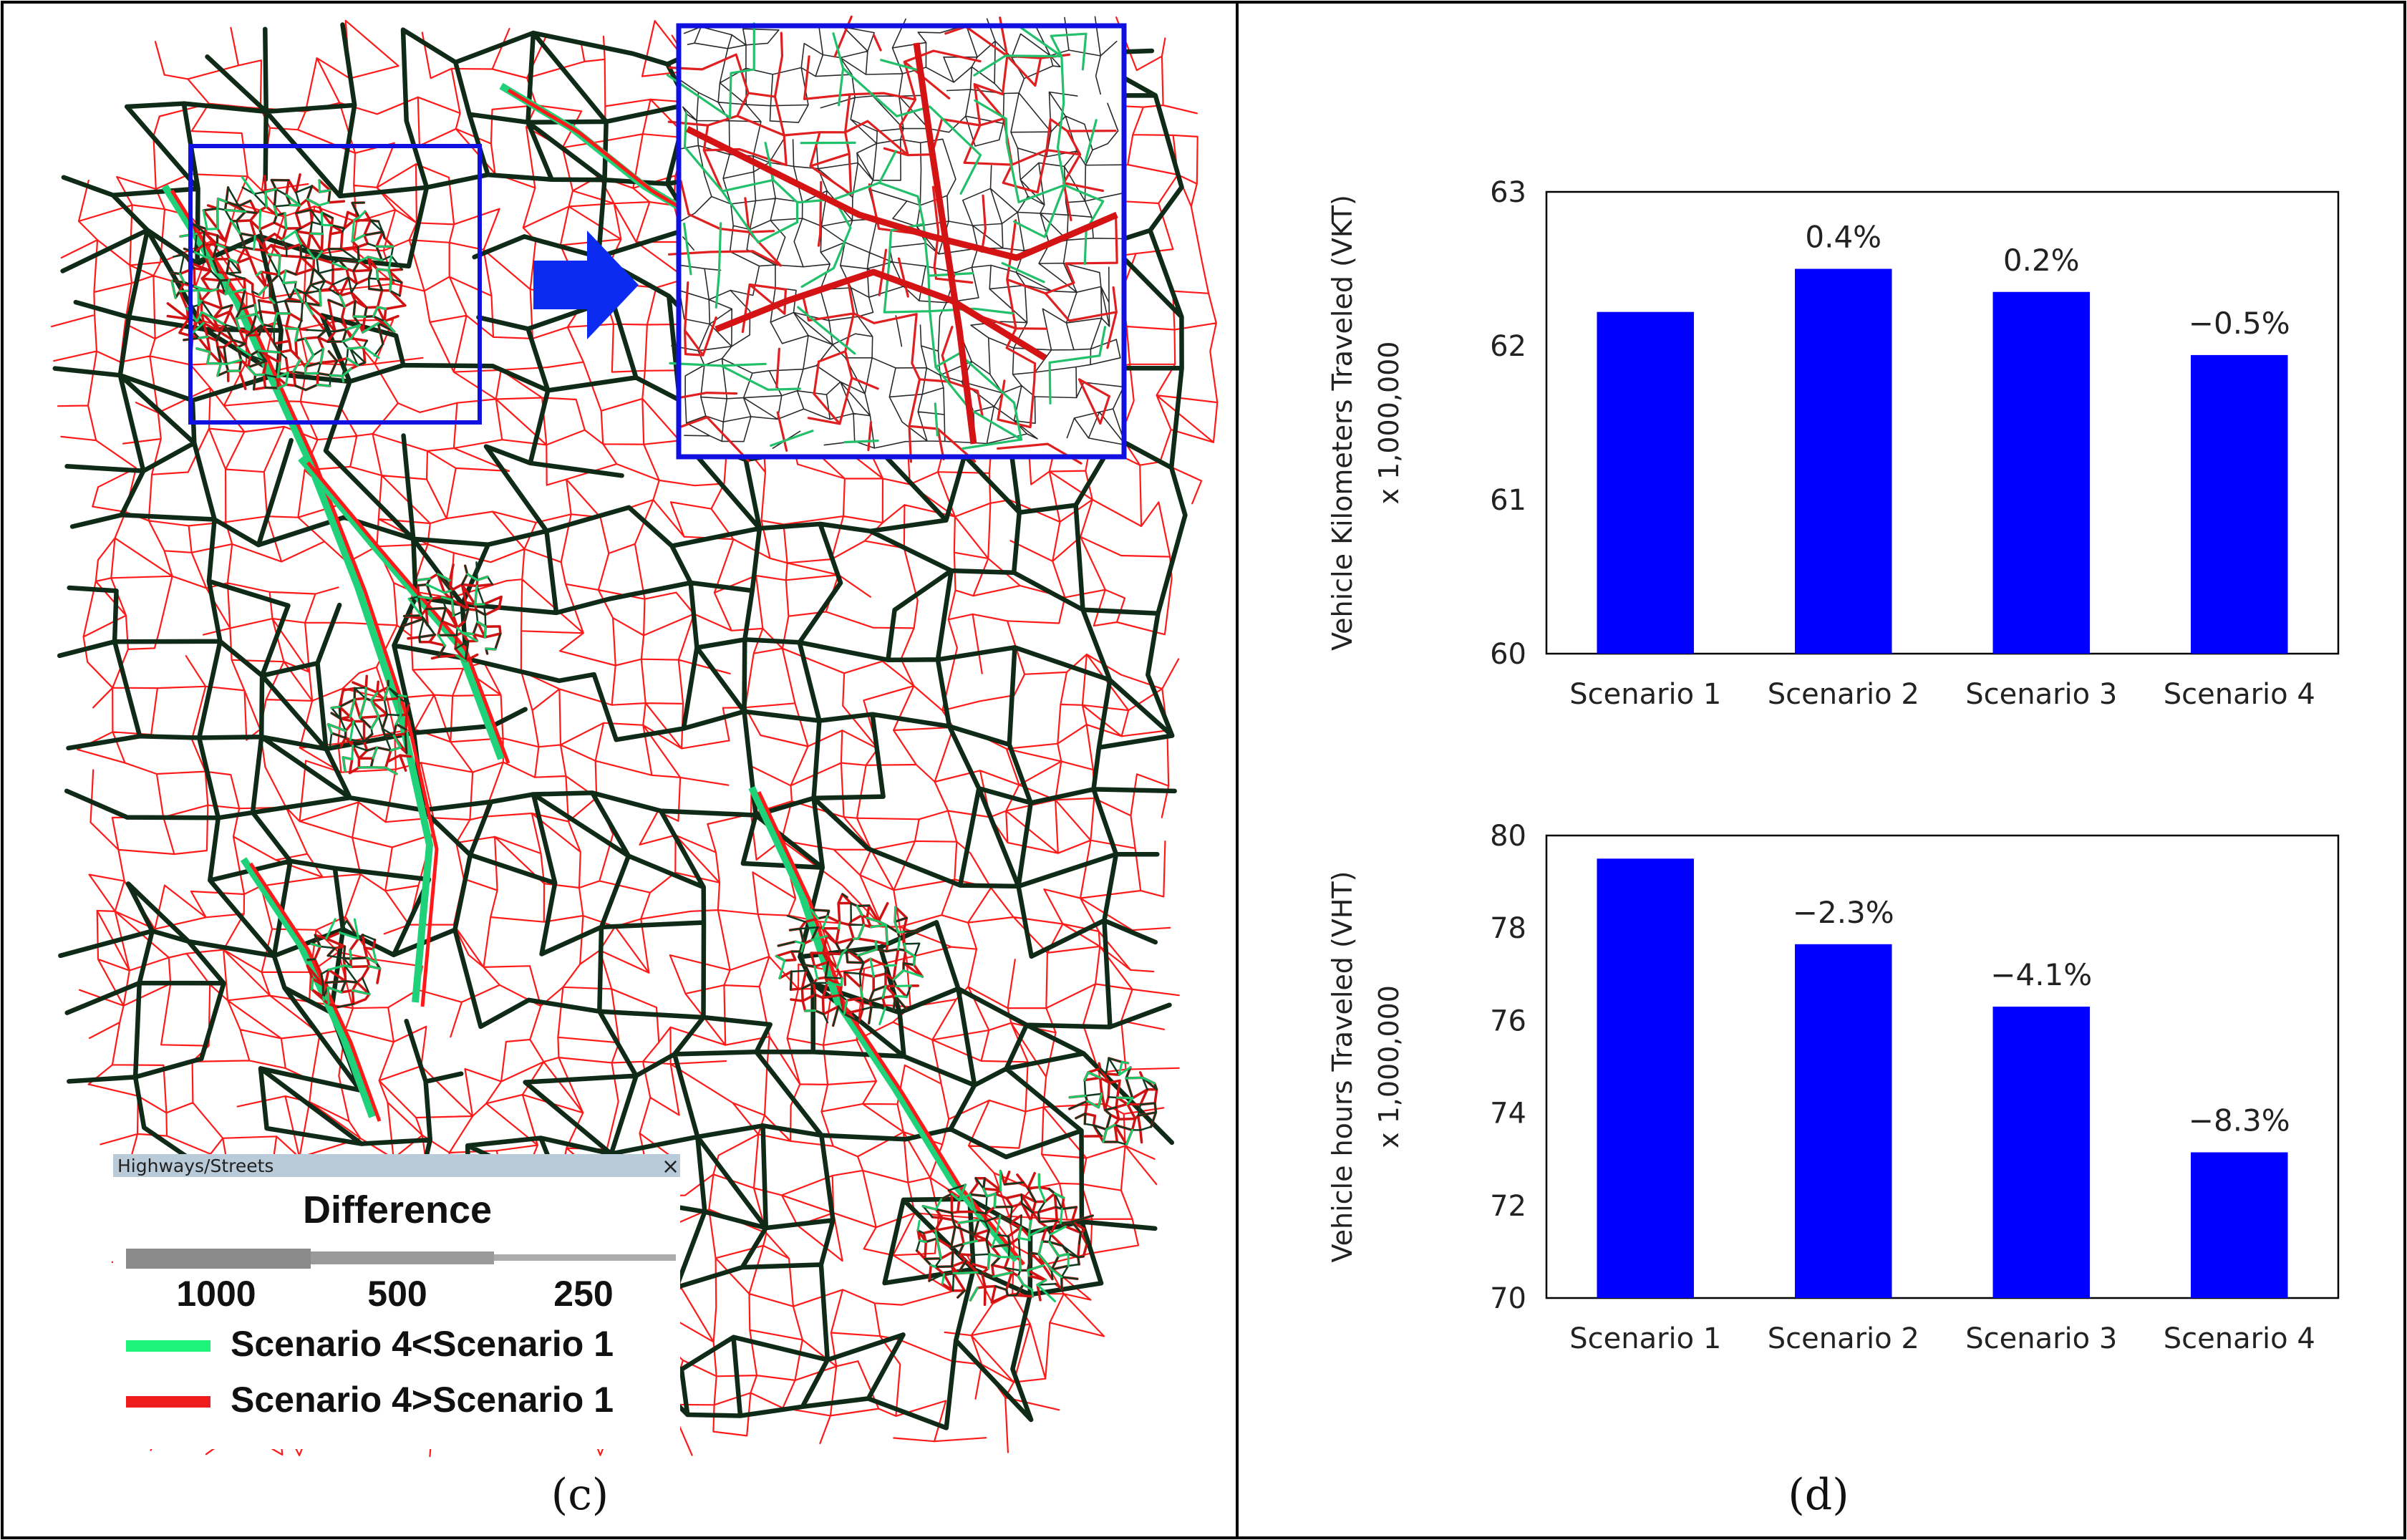 The image size is (2407, 1540). What do you see at coordinates (195, 1166) in the screenshot?
I see `legend-window-title: Highways/Streets` at bounding box center [195, 1166].